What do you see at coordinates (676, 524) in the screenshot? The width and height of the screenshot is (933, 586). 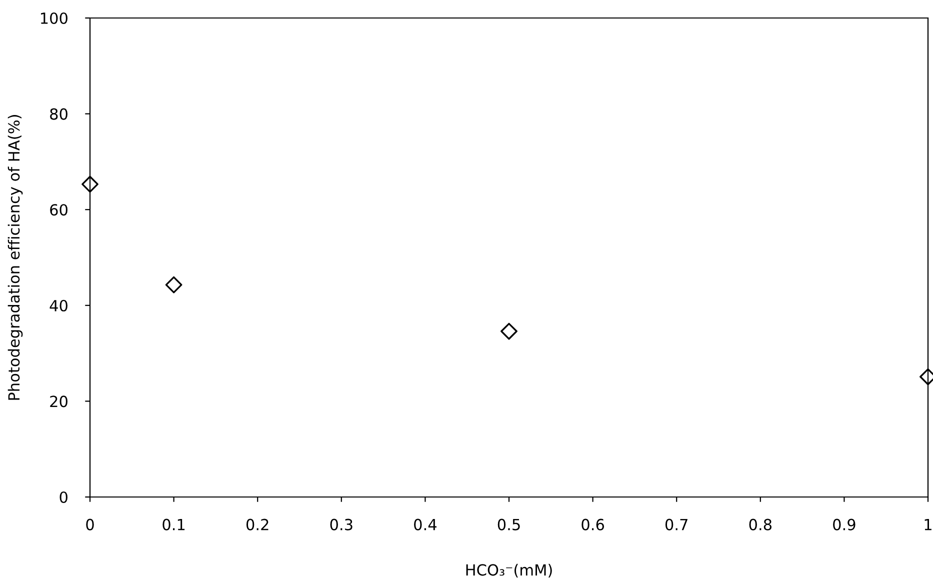 I see `x-tick-label: 0.7` at bounding box center [676, 524].